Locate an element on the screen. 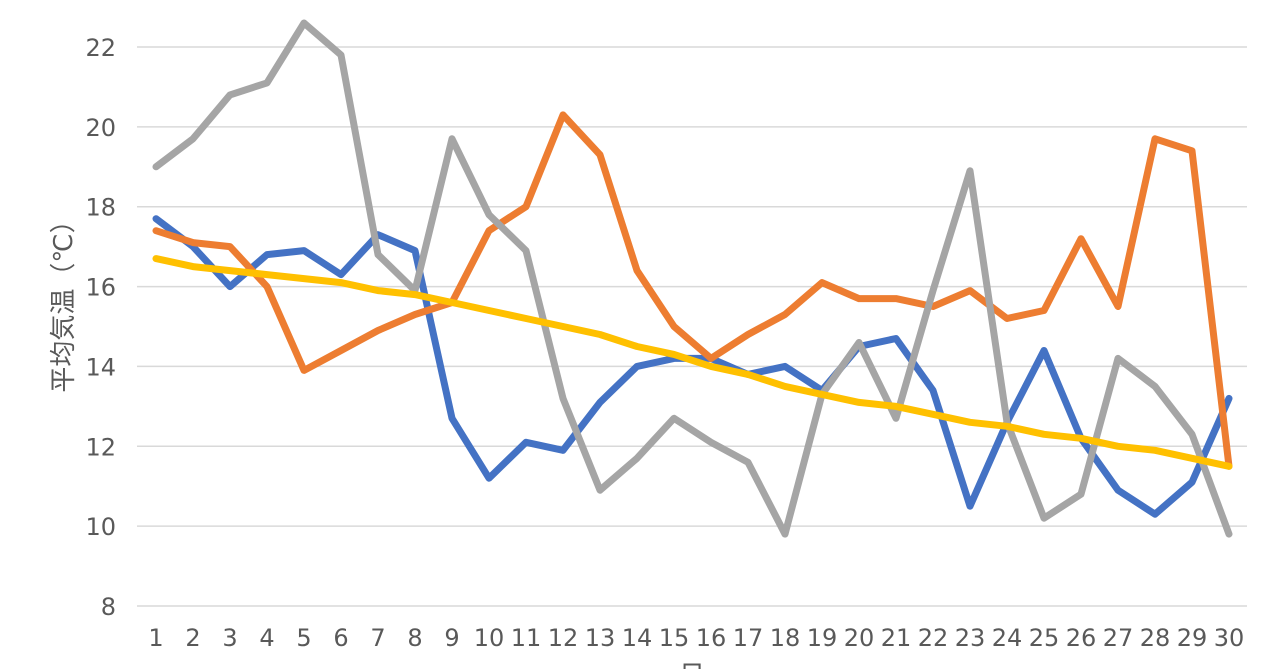  x-tick-label: 27 is located at coordinates (1118, 638).